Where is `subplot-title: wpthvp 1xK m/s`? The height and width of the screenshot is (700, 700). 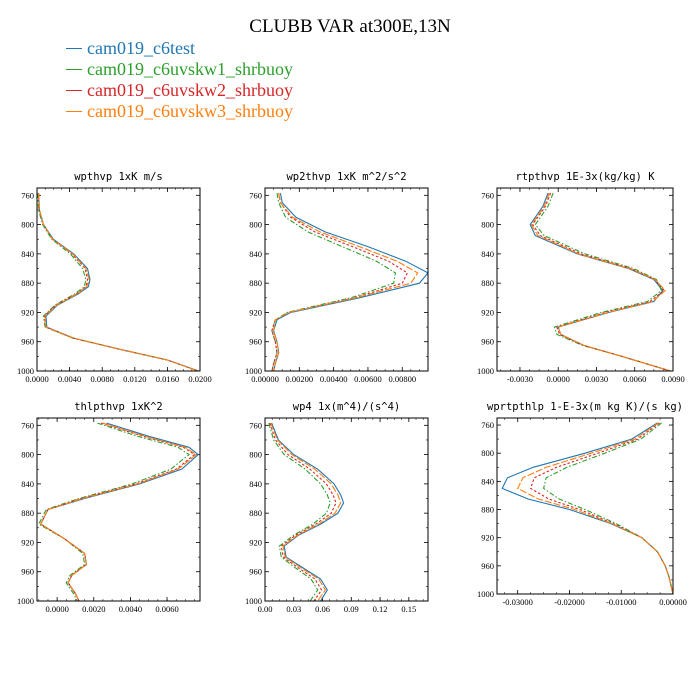
subplot-title: wpthvp 1xK m/s is located at coordinates (118, 177).